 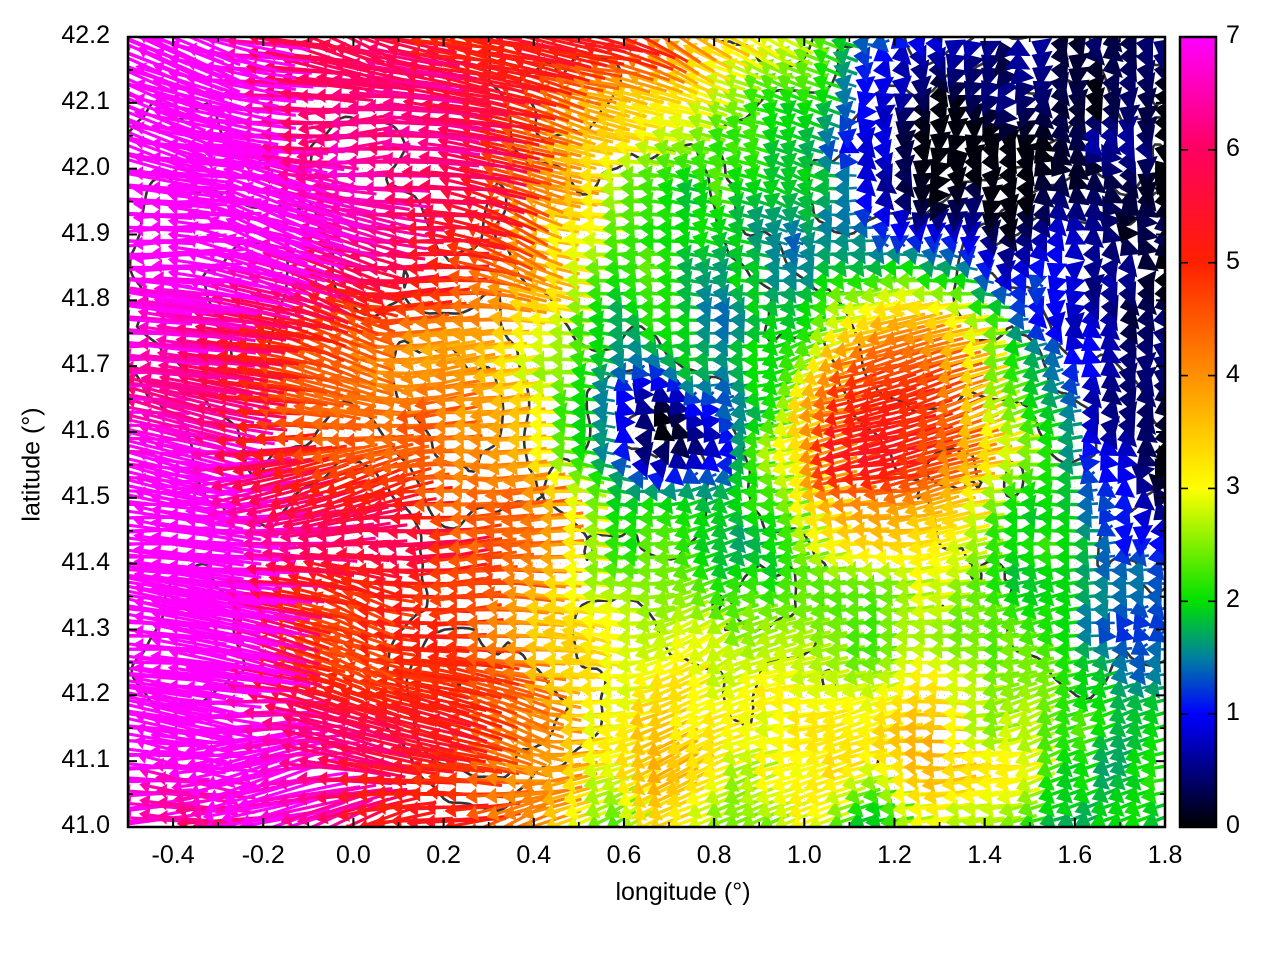 What do you see at coordinates (1233, 373) in the screenshot?
I see `colorbar-tick-label: 4` at bounding box center [1233, 373].